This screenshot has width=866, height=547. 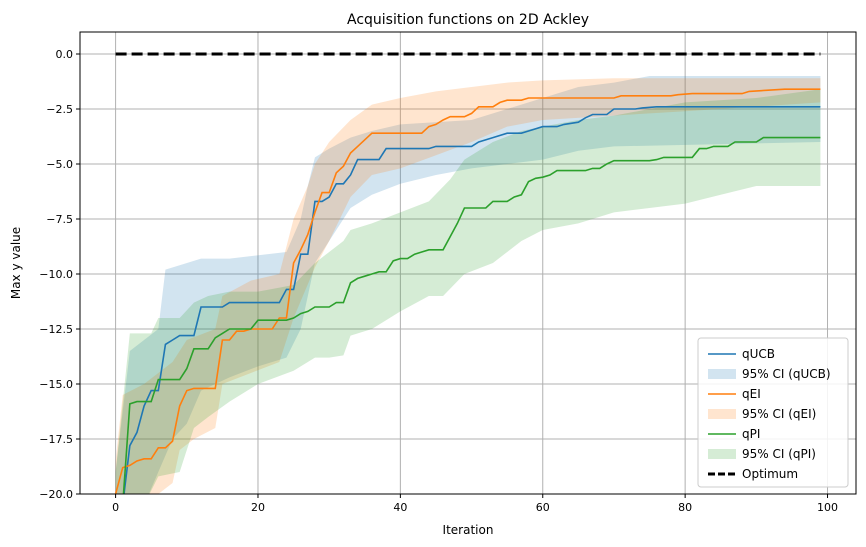 I want to click on y-tick-label: −12.5, so click(x=56, y=329).